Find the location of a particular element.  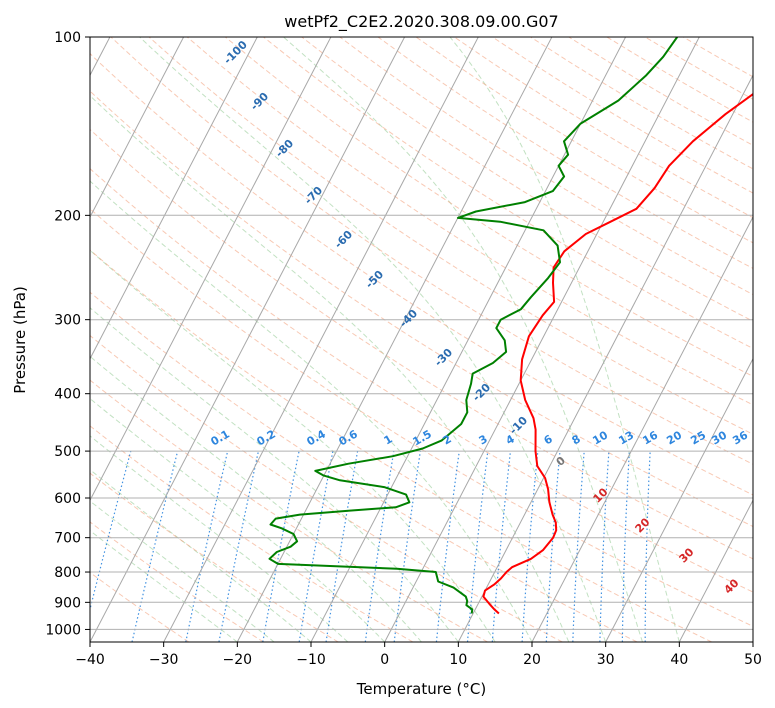

y-tick-label: 400 is located at coordinates (67, 395).